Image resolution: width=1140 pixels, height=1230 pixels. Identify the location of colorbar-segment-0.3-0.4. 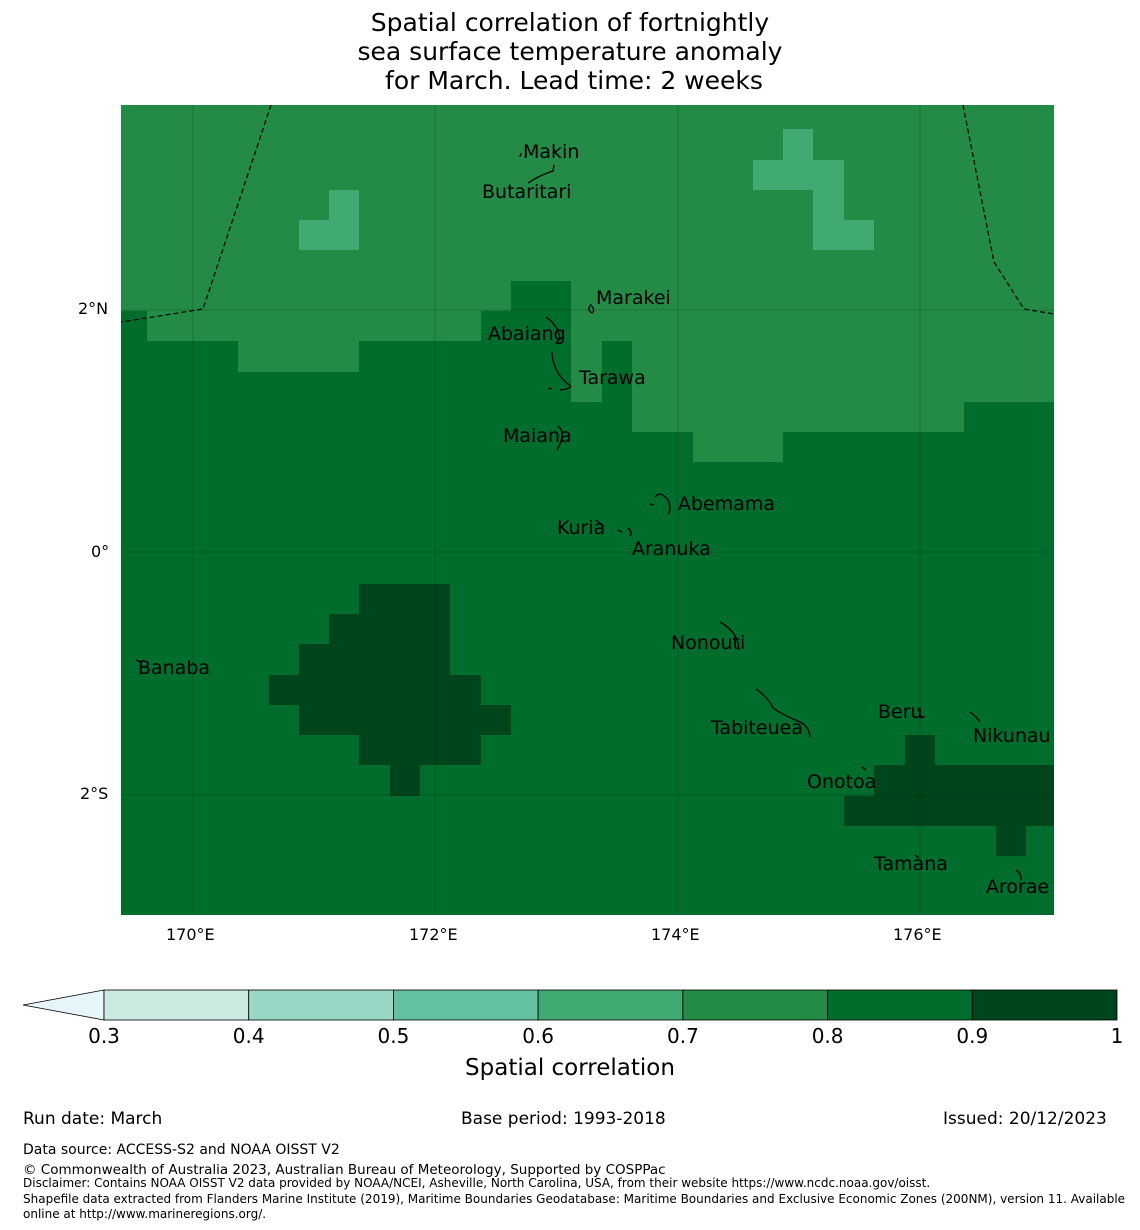
(176, 1005).